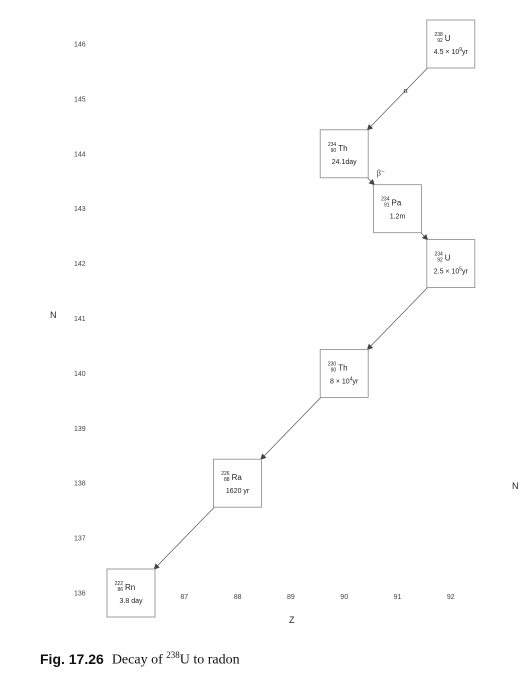  What do you see at coordinates (80, 429) in the screenshot?
I see `n-tick-label: 139` at bounding box center [80, 429].